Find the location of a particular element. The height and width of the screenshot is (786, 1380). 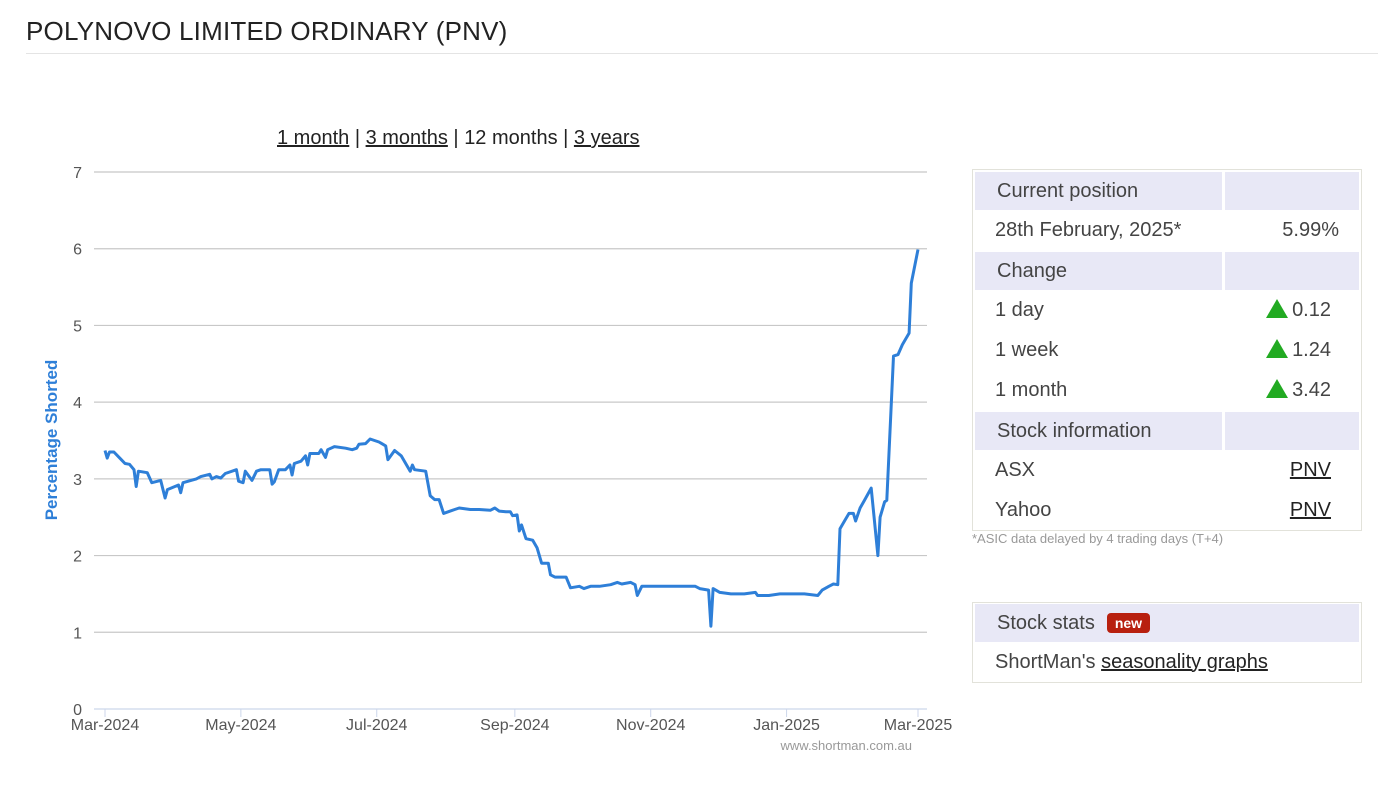

y-tick-label: 0 is located at coordinates (77, 710).